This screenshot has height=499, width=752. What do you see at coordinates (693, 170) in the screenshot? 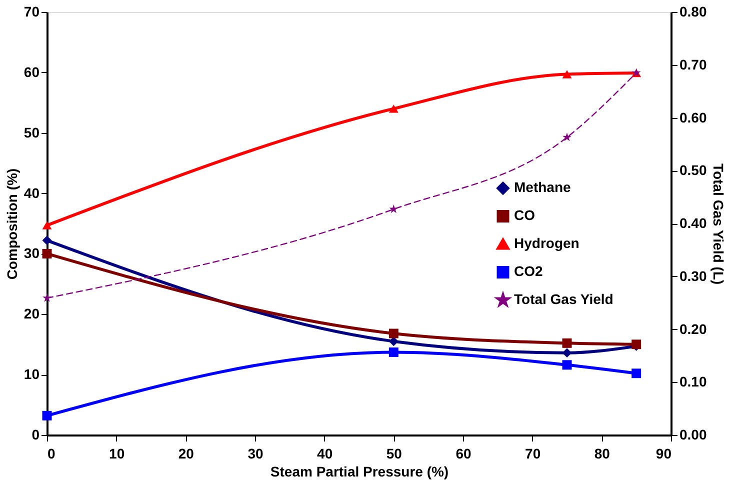
I see `y2-tick-label: 0.50` at bounding box center [693, 170].